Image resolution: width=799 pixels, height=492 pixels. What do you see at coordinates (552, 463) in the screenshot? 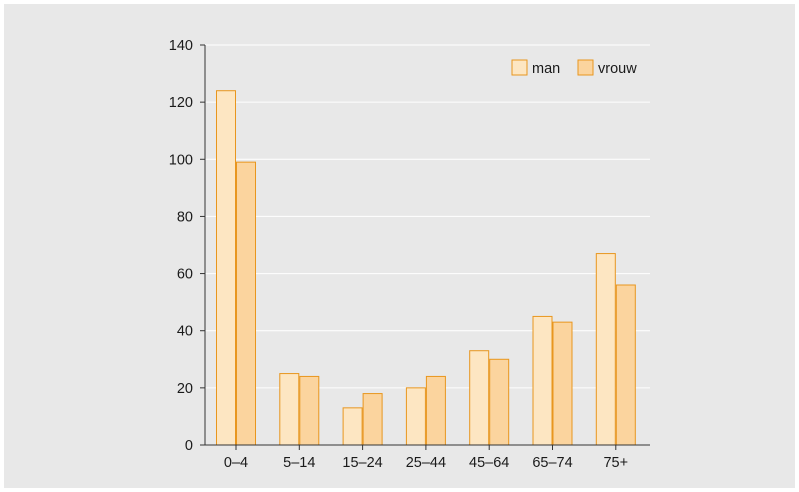
I see `x-tick-label: 65–74` at bounding box center [552, 463].